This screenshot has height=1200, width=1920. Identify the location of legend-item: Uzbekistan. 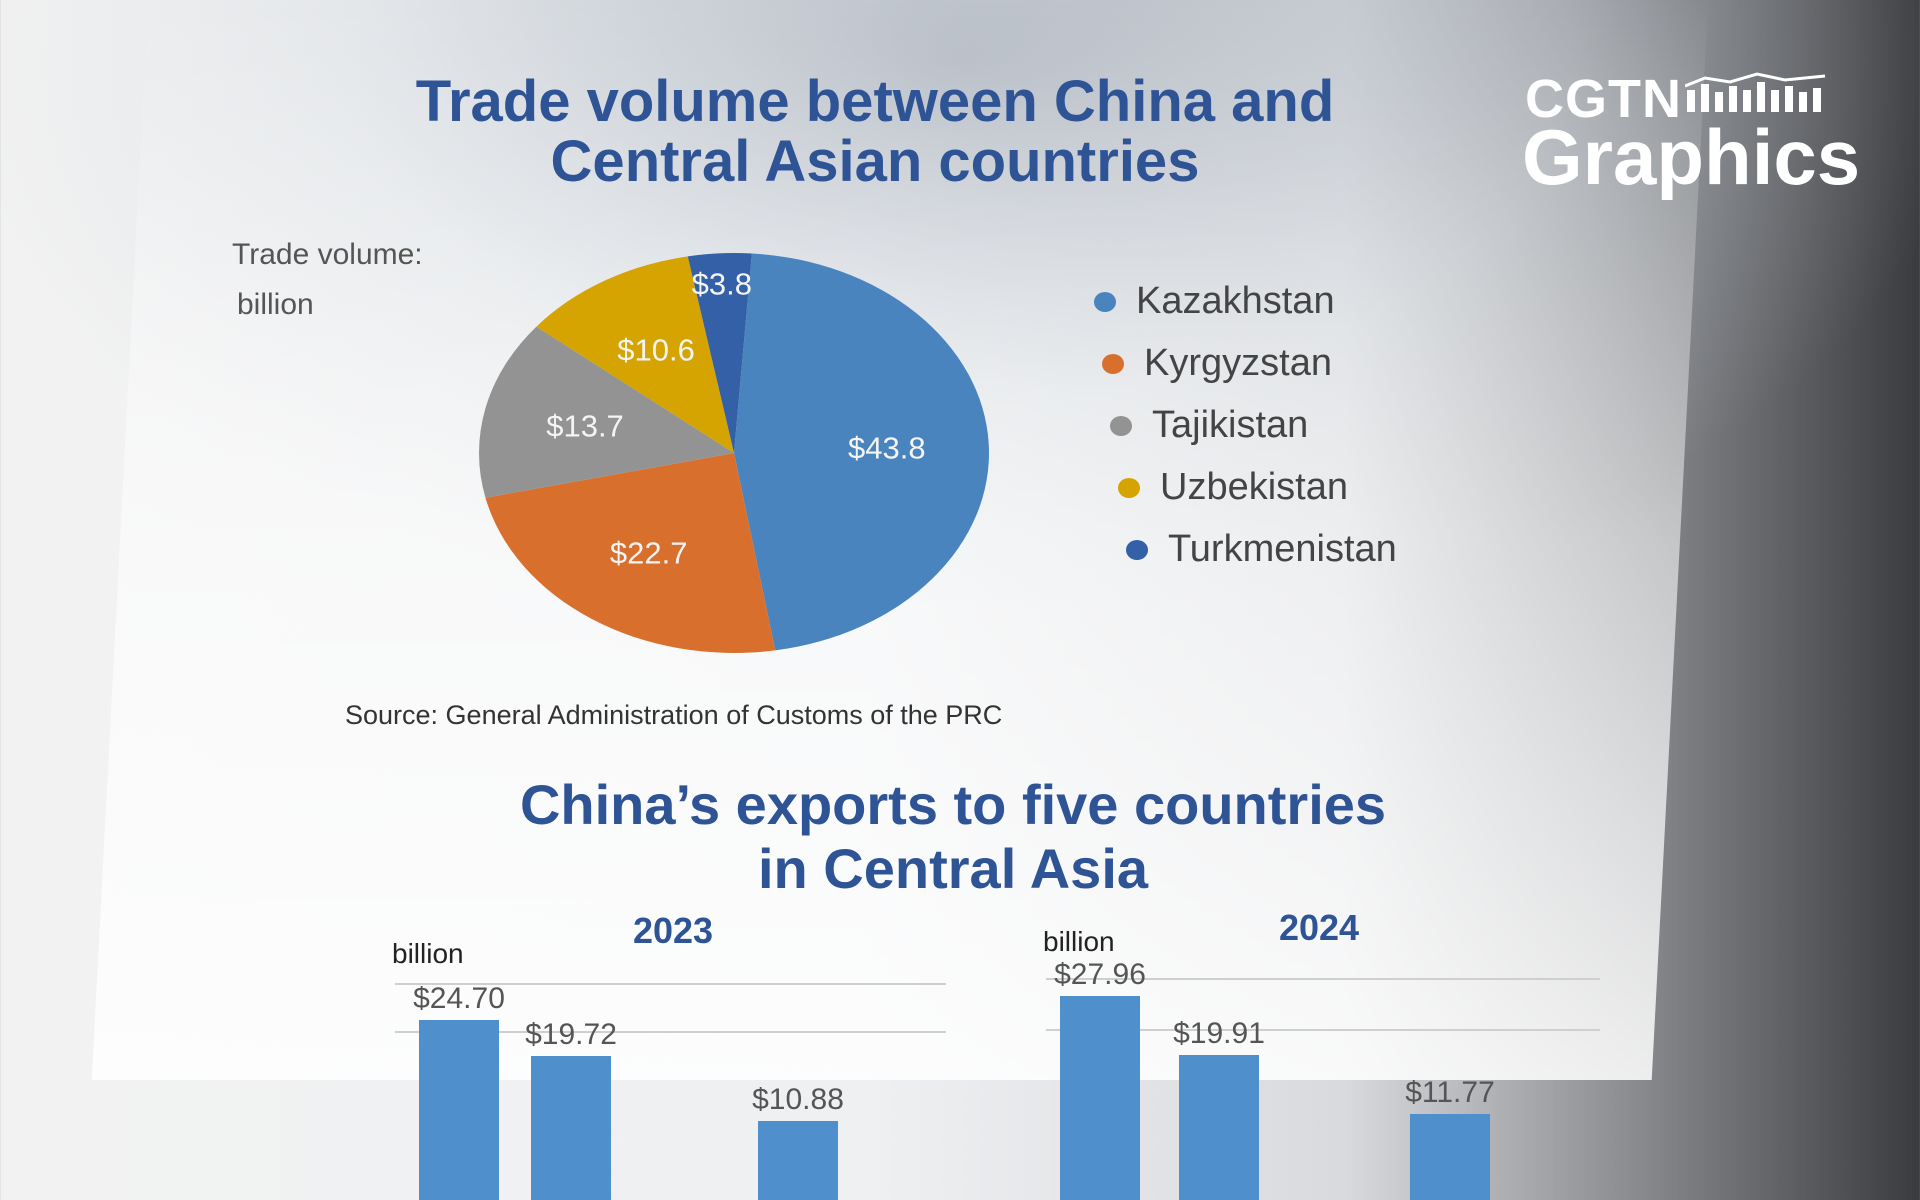
(1233, 487).